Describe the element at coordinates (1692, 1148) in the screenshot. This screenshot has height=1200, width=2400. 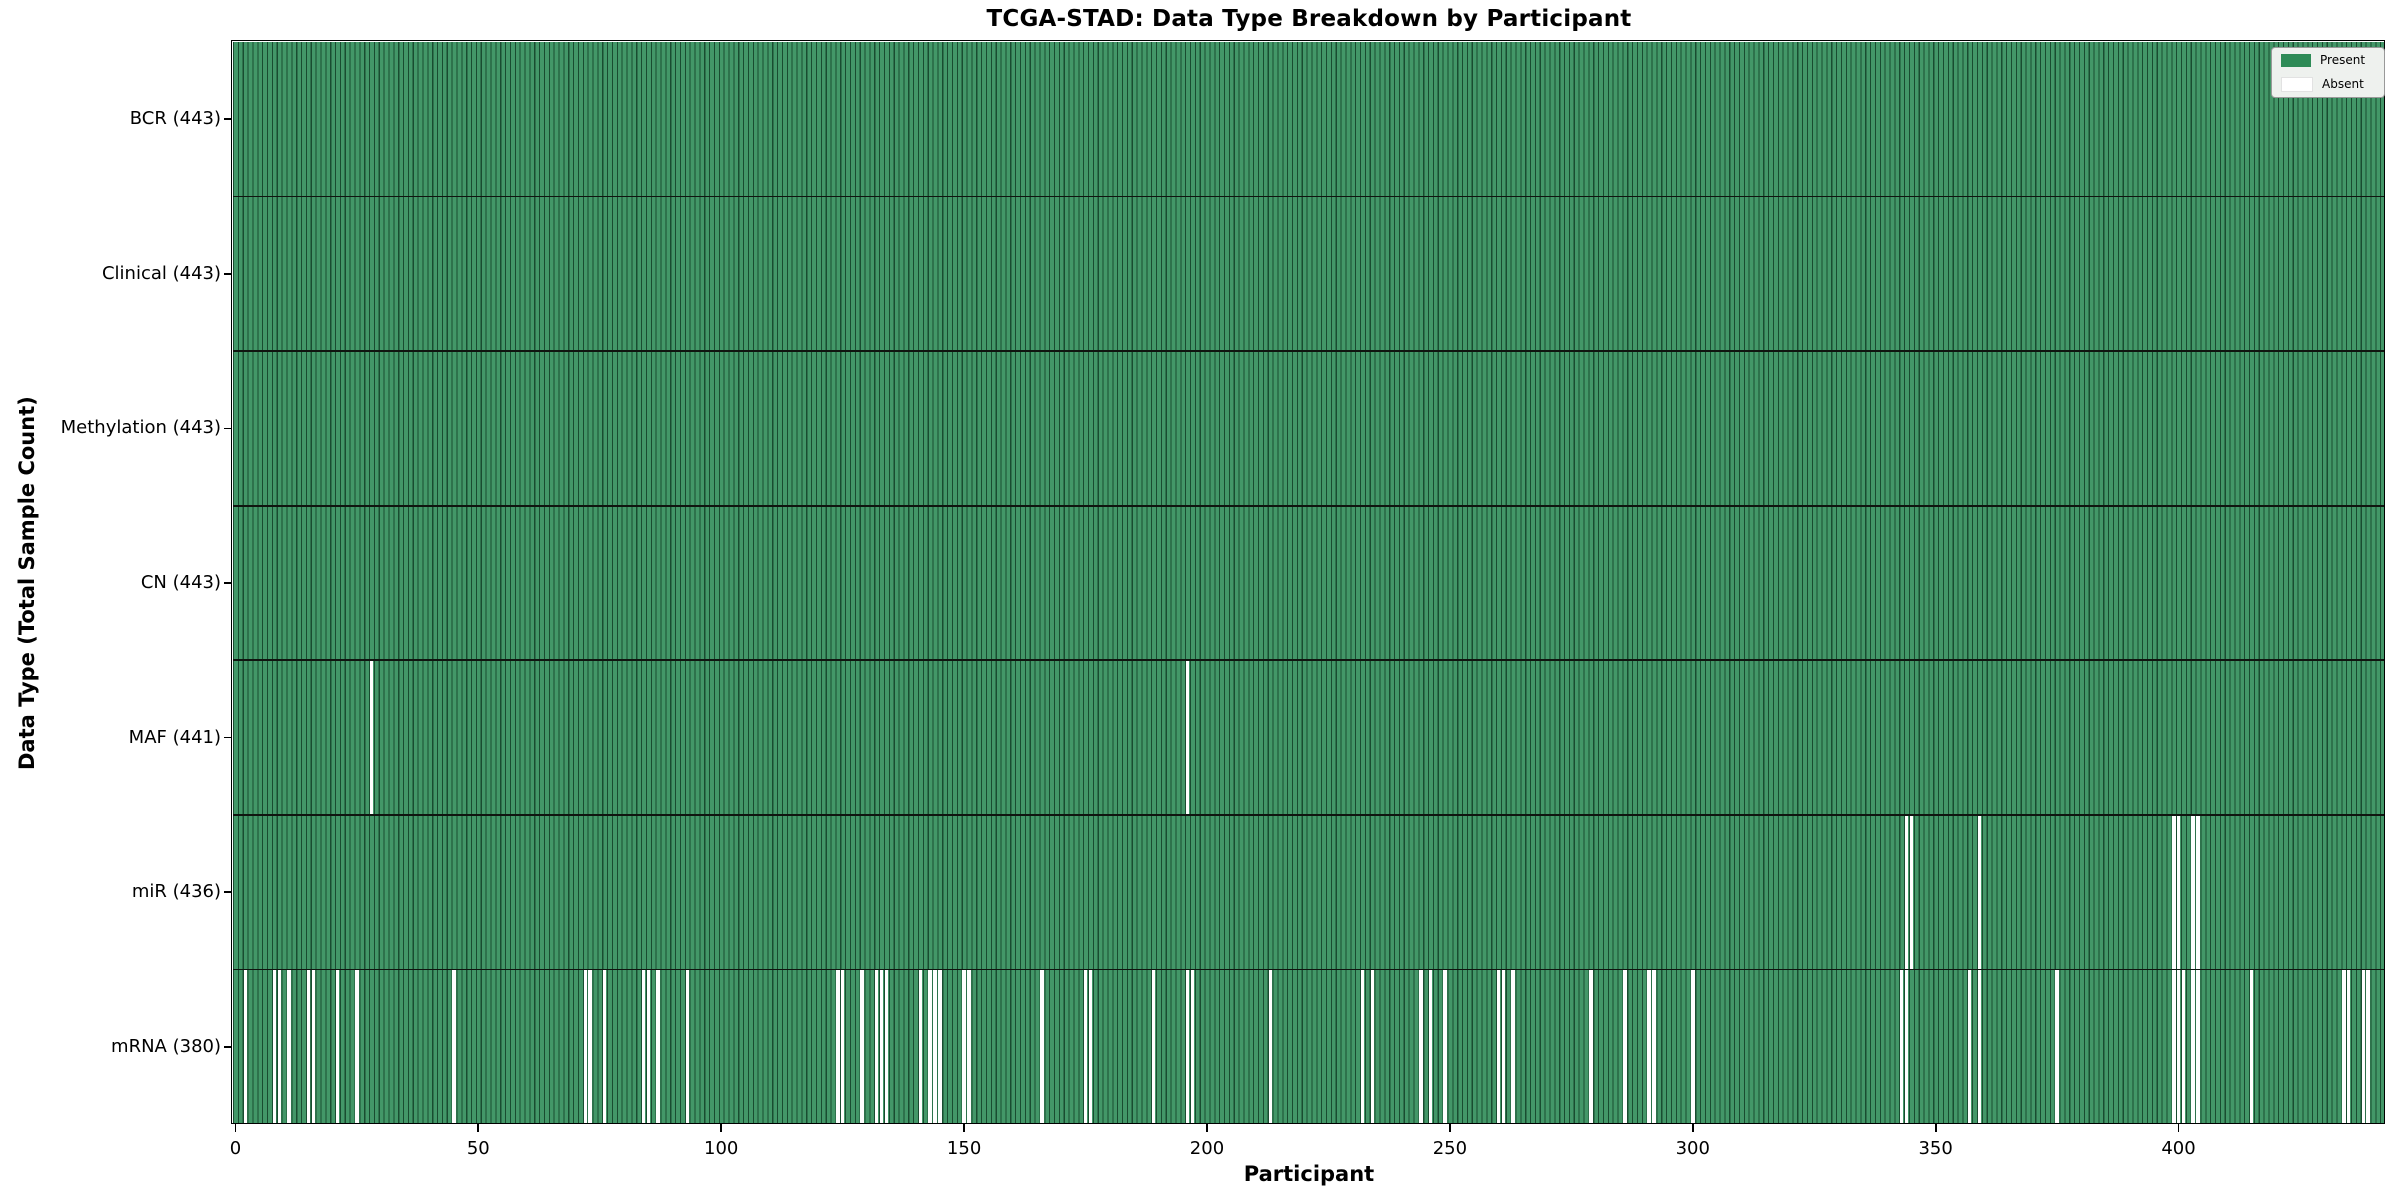
I see `x-tick-label: 300` at that location.